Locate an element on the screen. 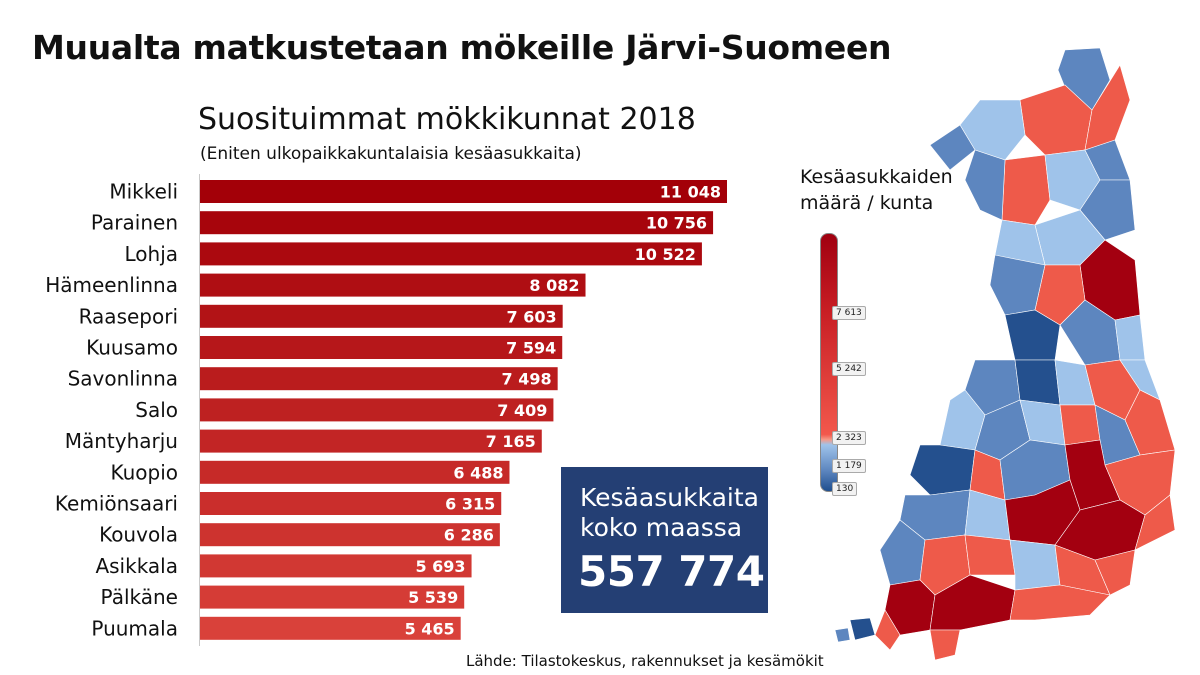 Image resolution: width=1200 pixels, height=675 pixels. chart-subtitle: Suosituimmat mökkikunnat 2018 is located at coordinates (447, 119).